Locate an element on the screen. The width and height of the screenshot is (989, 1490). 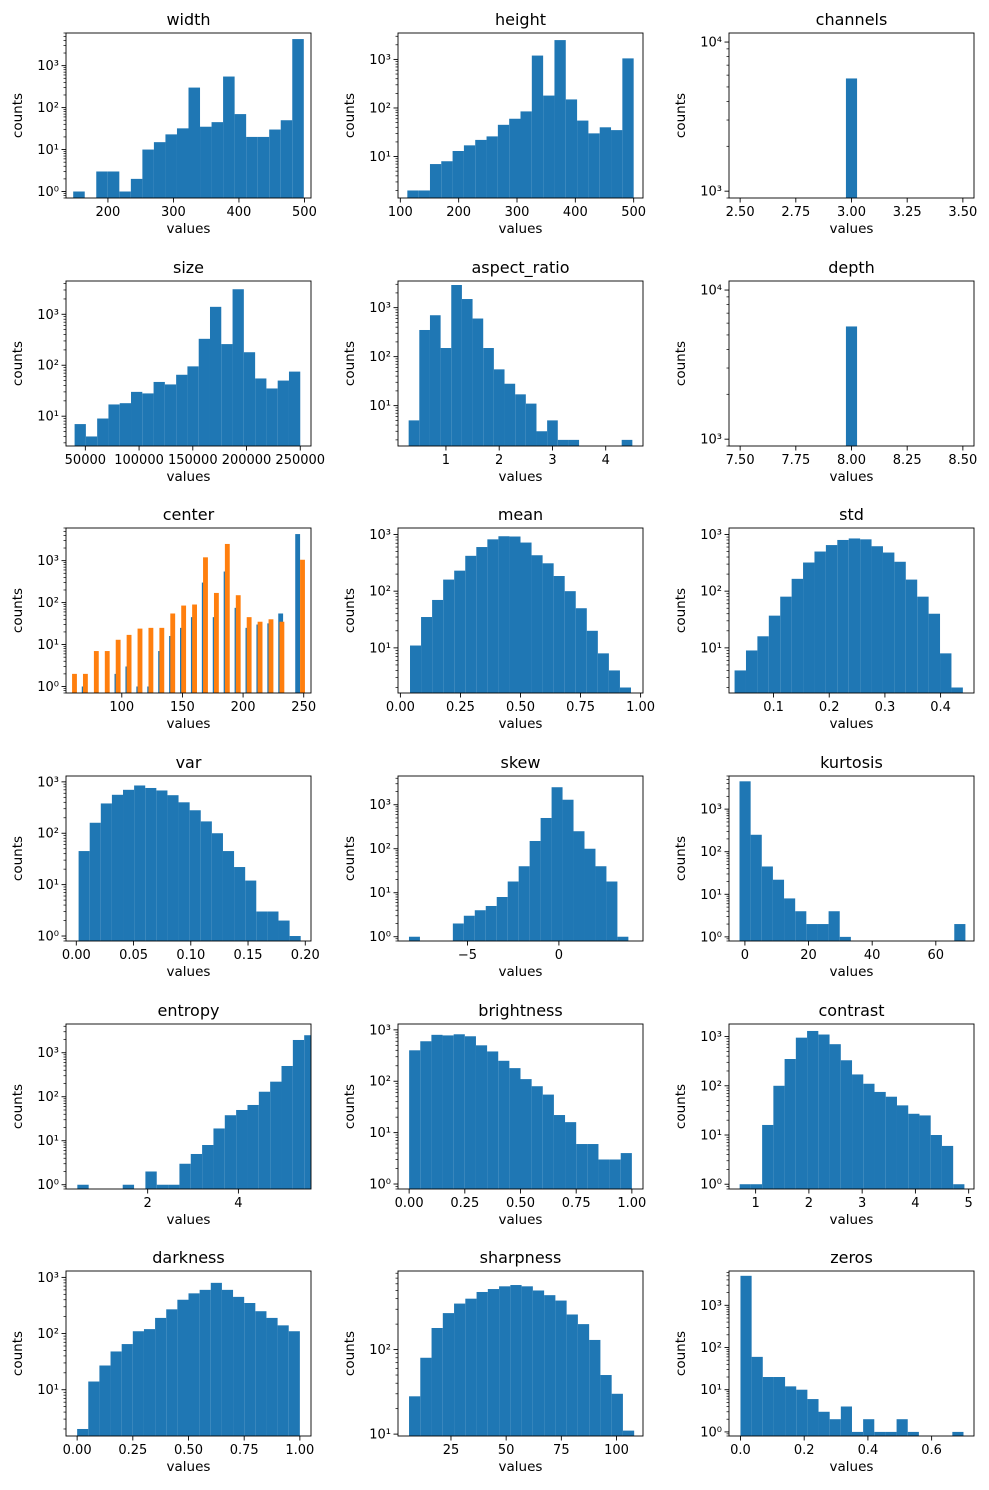
x-tick-label-1: 0 is located at coordinates (559, 955).